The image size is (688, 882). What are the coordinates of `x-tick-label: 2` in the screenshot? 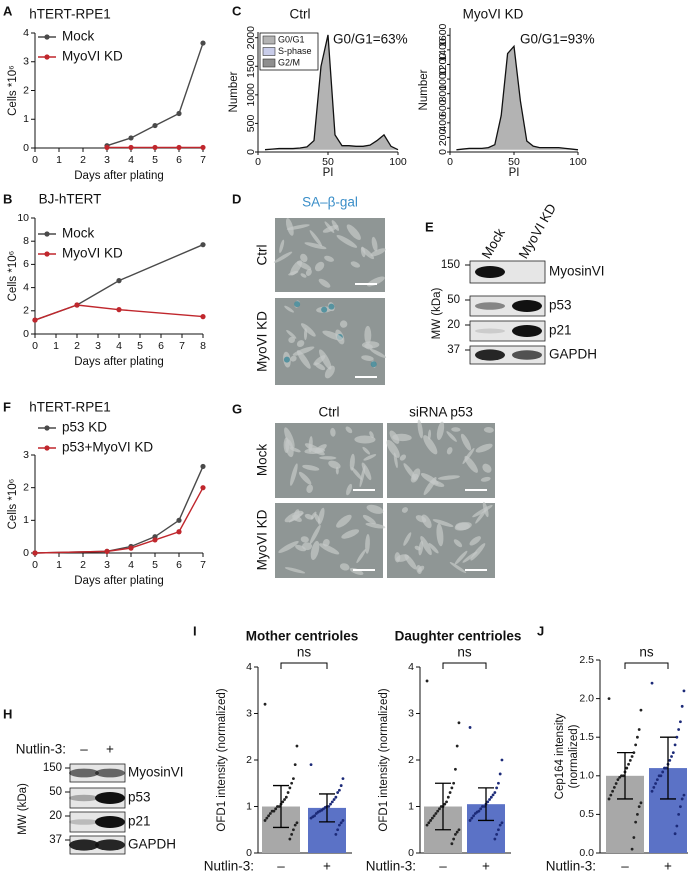 It's located at (77, 346).